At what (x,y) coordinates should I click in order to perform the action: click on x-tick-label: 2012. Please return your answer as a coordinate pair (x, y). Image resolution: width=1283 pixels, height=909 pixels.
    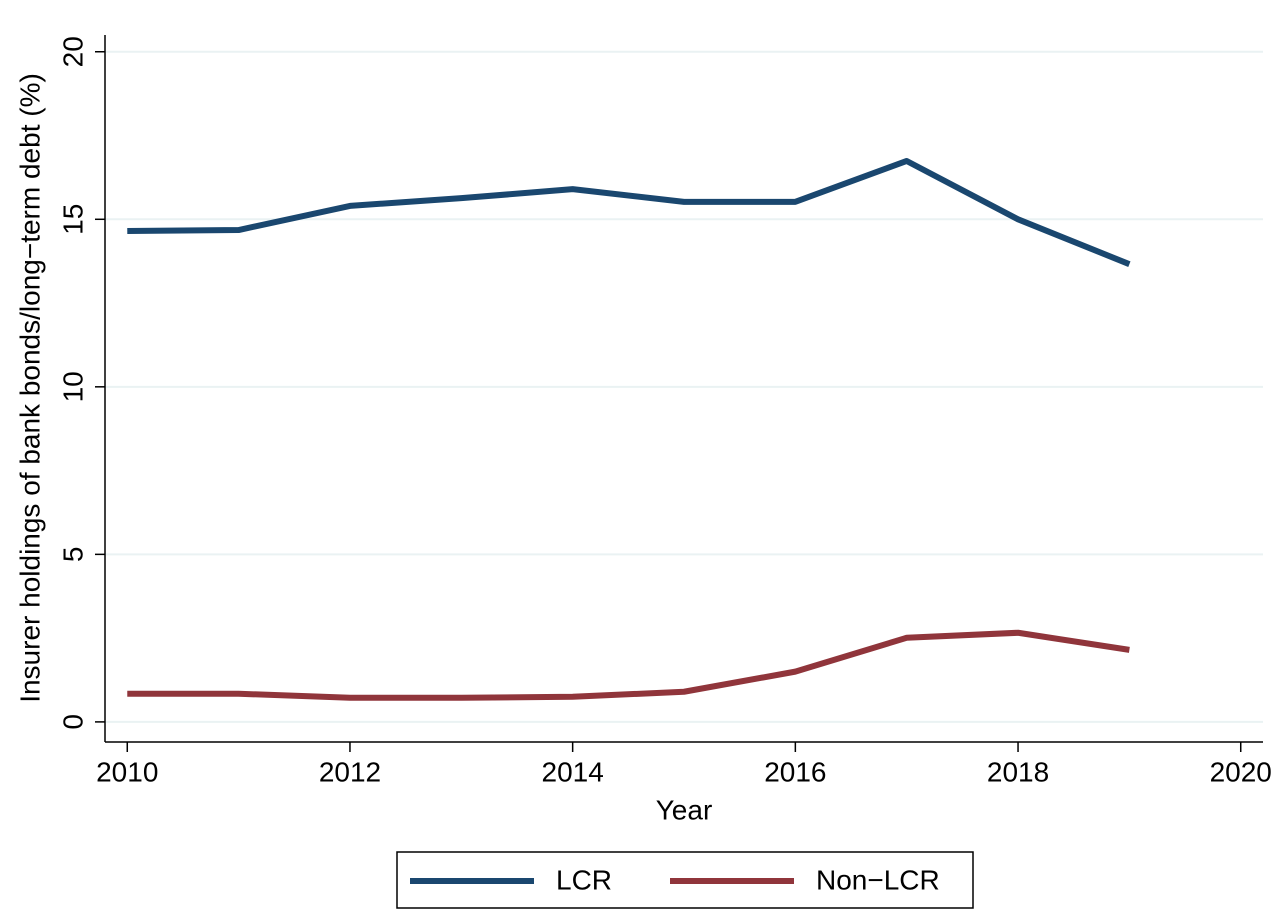
    Looking at the image, I should click on (350, 771).